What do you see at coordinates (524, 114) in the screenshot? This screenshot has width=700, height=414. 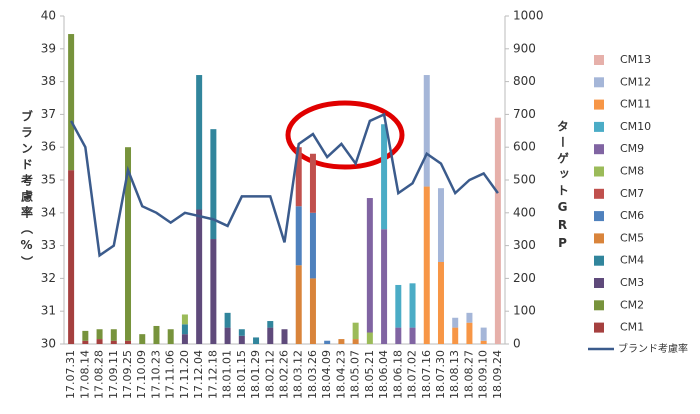 I see `y2-tick-label: 700` at bounding box center [524, 114].